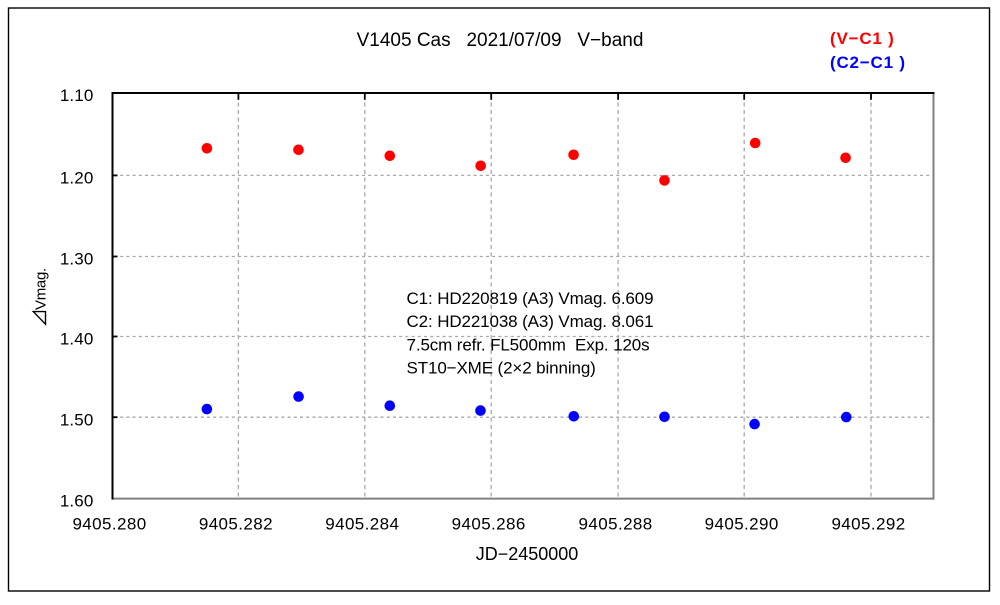 Image resolution: width=1000 pixels, height=605 pixels. Describe the element at coordinates (77, 259) in the screenshot. I see `svg-text: 1.30` at that location.